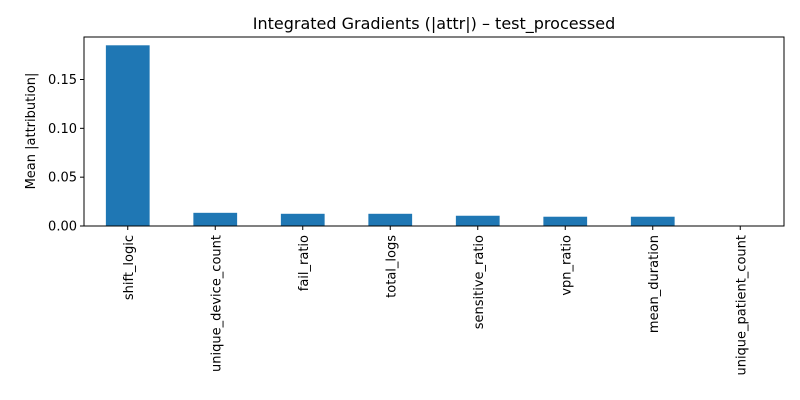  Describe the element at coordinates (741, 305) in the screenshot. I see `x-tick-label: unique_patient_count` at that location.